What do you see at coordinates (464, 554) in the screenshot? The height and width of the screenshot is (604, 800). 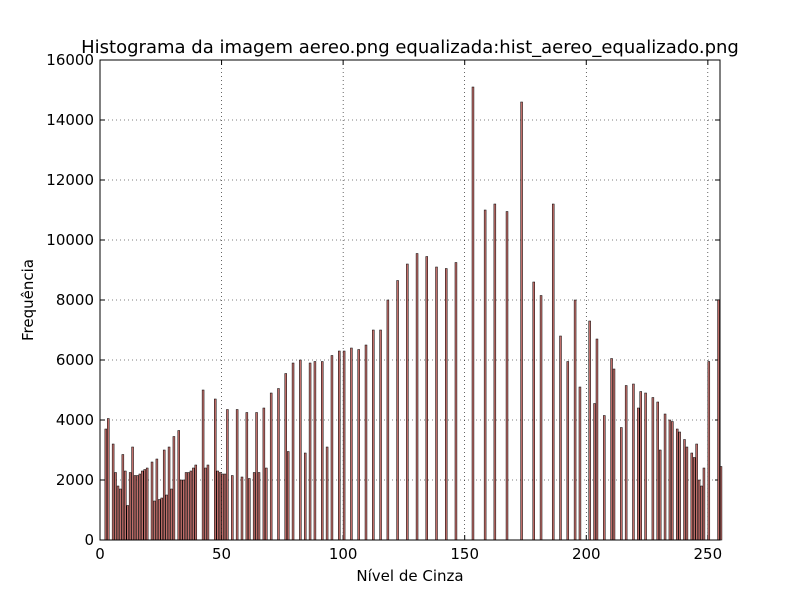 I see `x-tick-label: 150` at bounding box center [464, 554].